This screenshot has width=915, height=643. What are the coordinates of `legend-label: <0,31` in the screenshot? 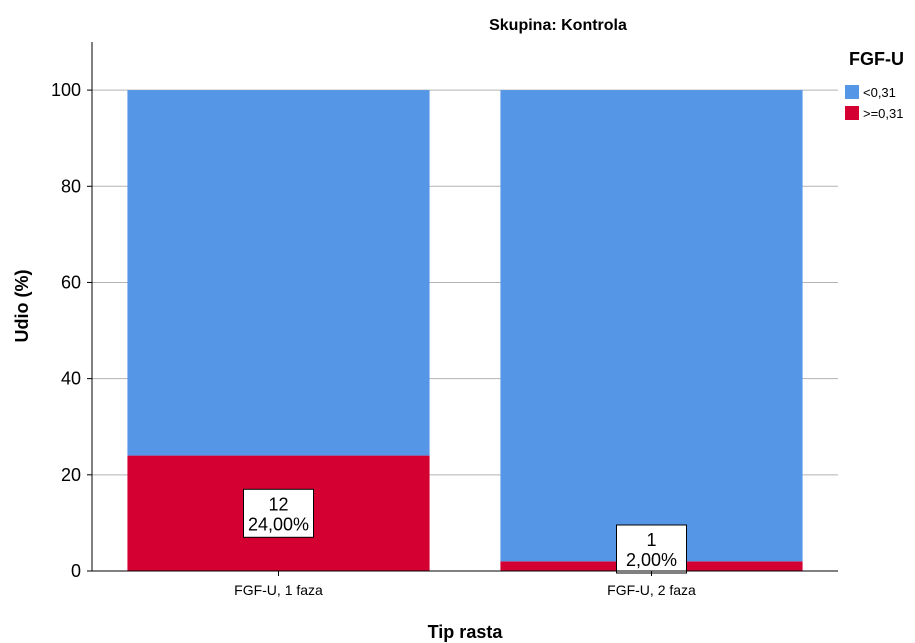 It's located at (879, 92).